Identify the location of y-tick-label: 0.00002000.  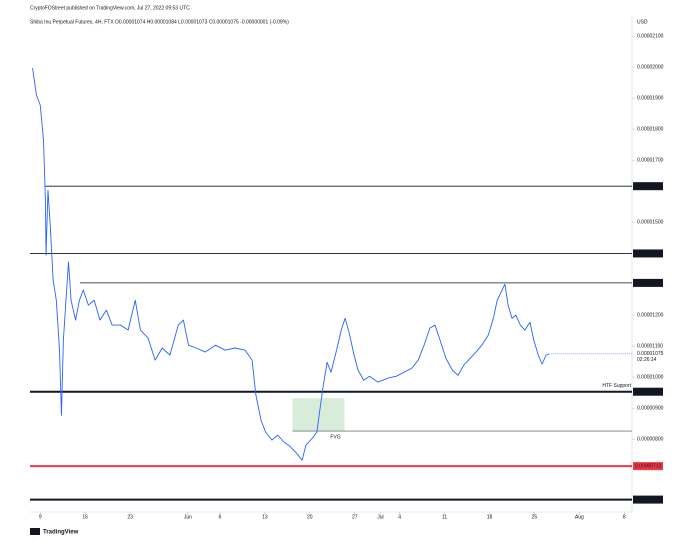
(650, 67).